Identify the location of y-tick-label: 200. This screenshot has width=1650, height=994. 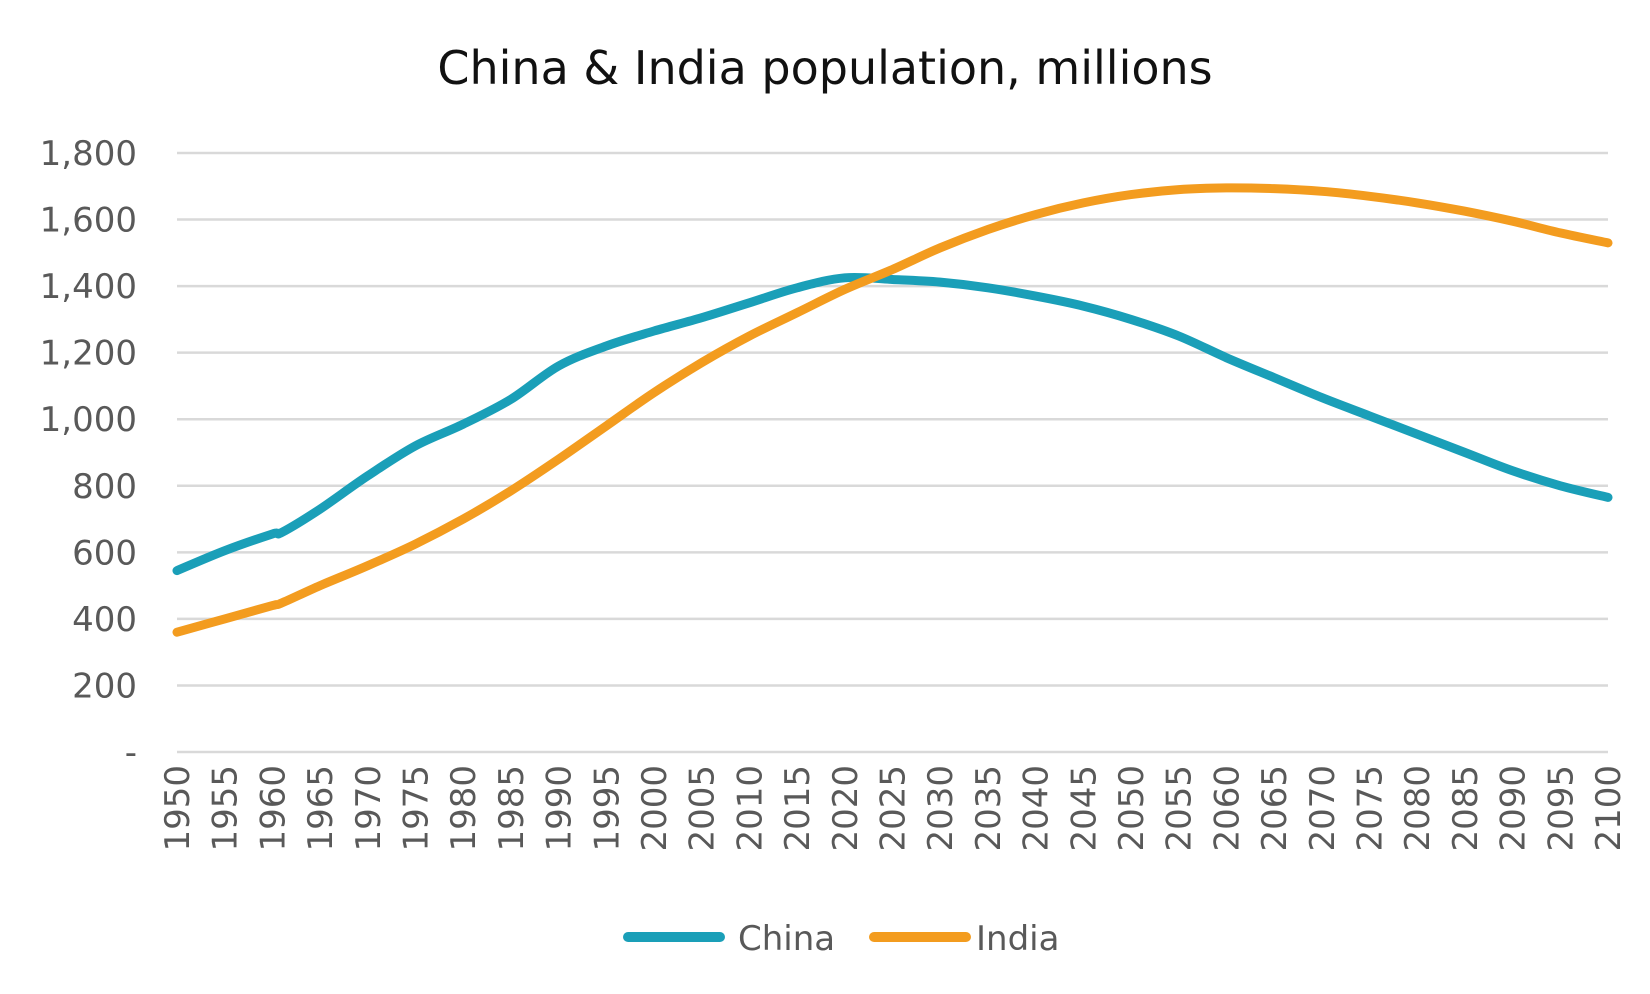
(104, 686).